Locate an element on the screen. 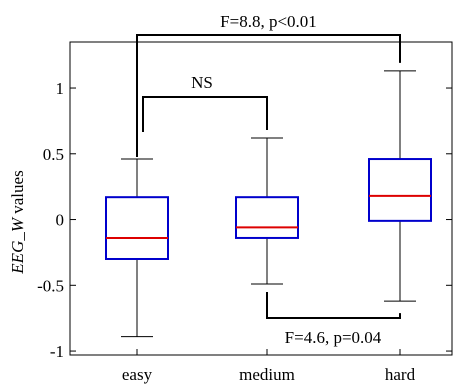  box-hard is located at coordinates (400, 186).